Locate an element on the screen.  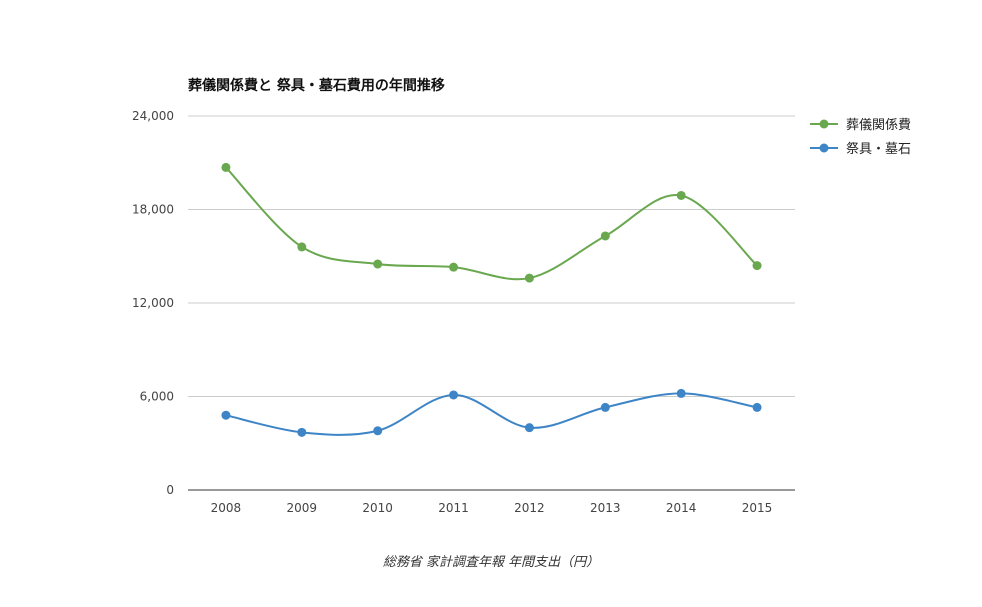
y-tick-label: 24,000 is located at coordinates (153, 116).